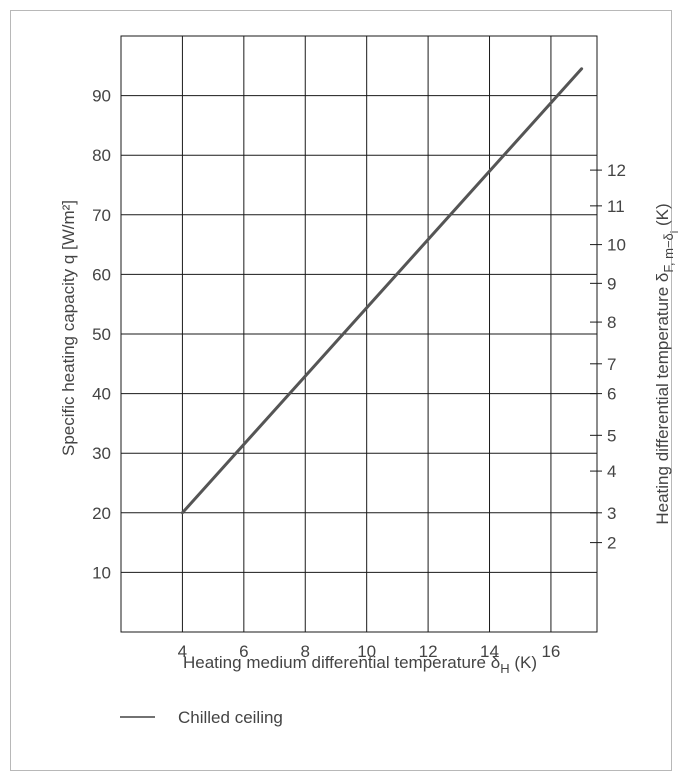 Image resolution: width=684 pixels, height=783 pixels. I want to click on y-tick-label: 70, so click(101, 215).